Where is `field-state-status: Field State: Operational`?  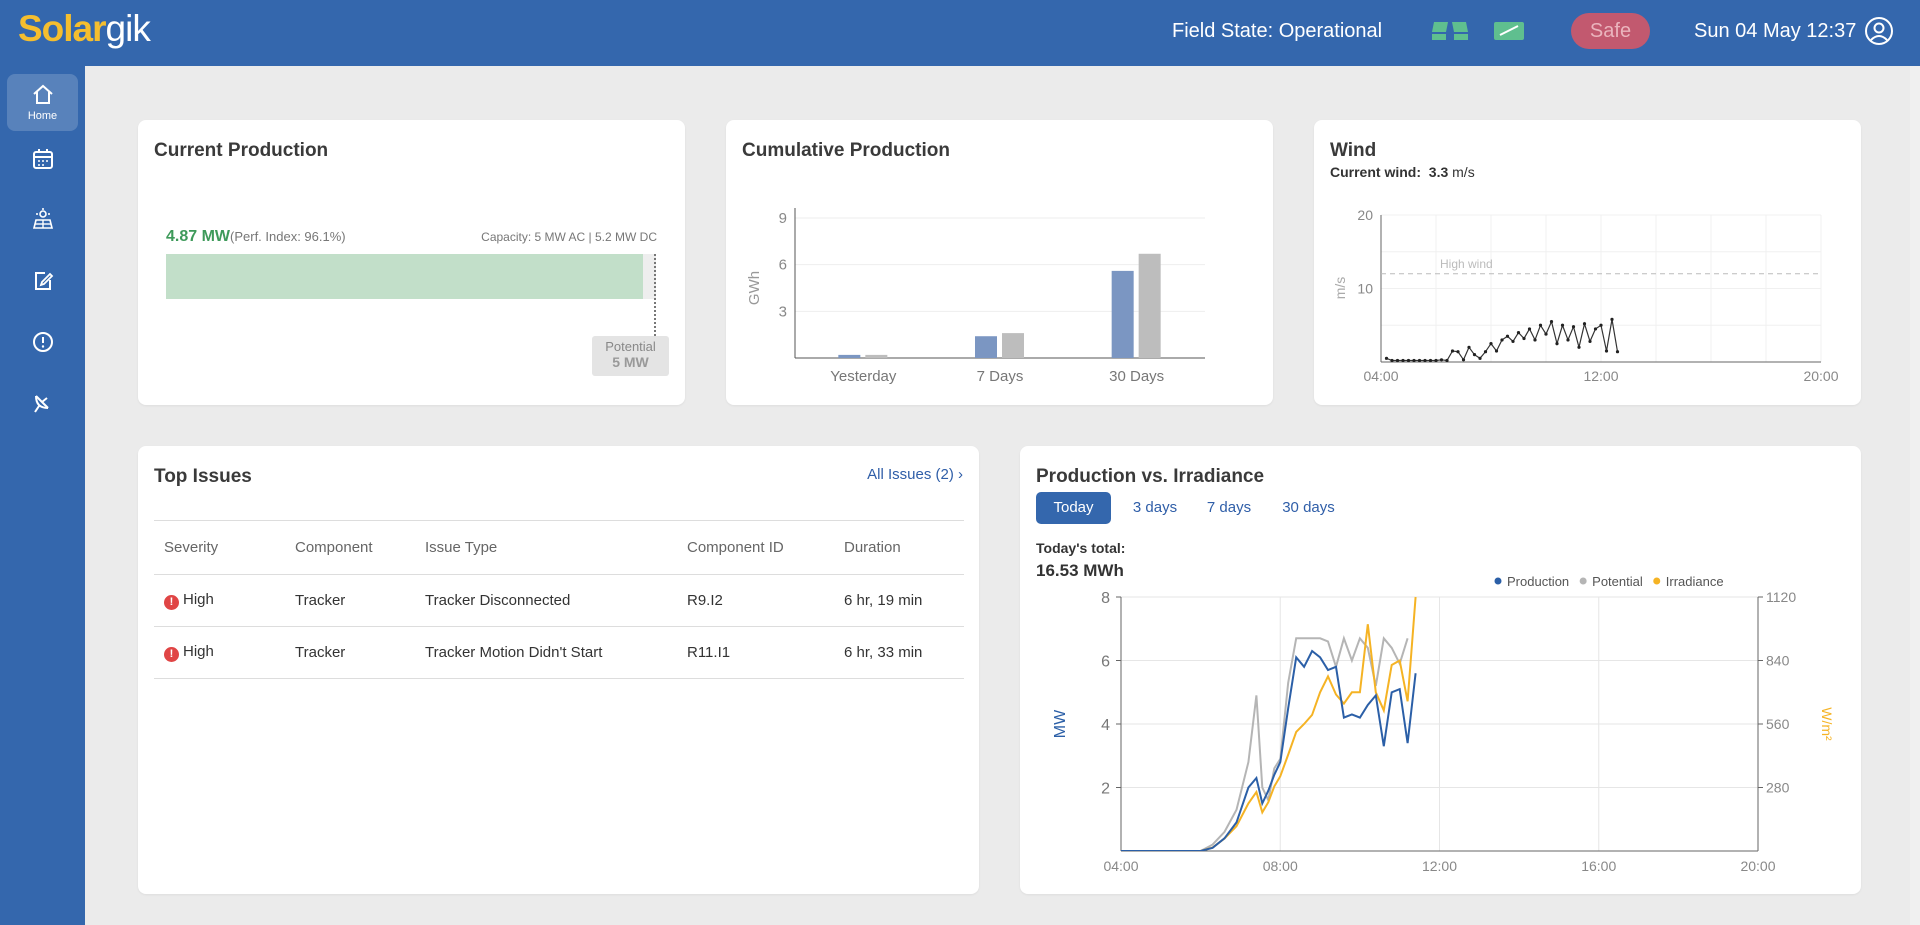
field-state-status: Field State: Operational is located at coordinates (1277, 31).